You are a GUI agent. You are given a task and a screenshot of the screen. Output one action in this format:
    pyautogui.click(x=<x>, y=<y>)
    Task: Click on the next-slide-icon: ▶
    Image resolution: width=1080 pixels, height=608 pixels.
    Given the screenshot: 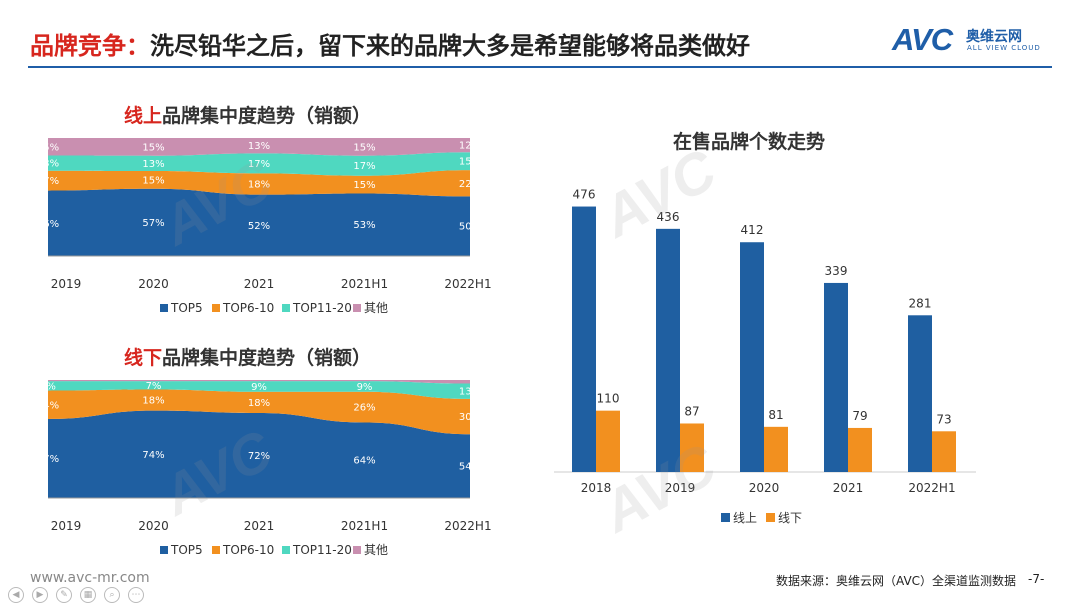 What is the action you would take?
    pyautogui.click(x=40, y=595)
    